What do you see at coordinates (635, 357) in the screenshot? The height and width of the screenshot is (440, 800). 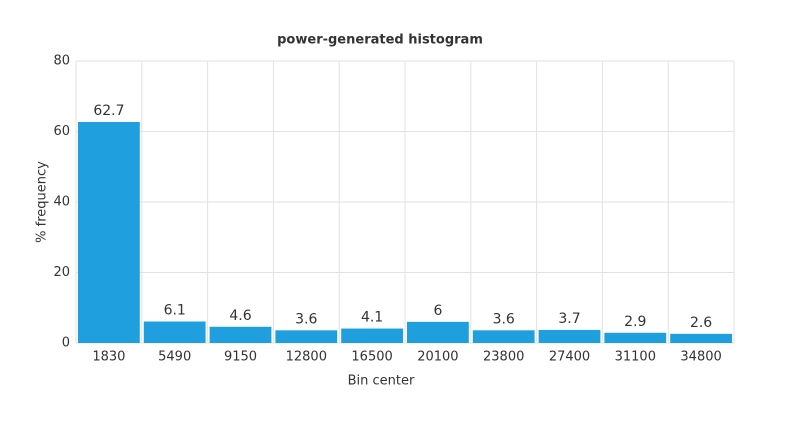 I see `x-tick-label: 31100` at bounding box center [635, 357].